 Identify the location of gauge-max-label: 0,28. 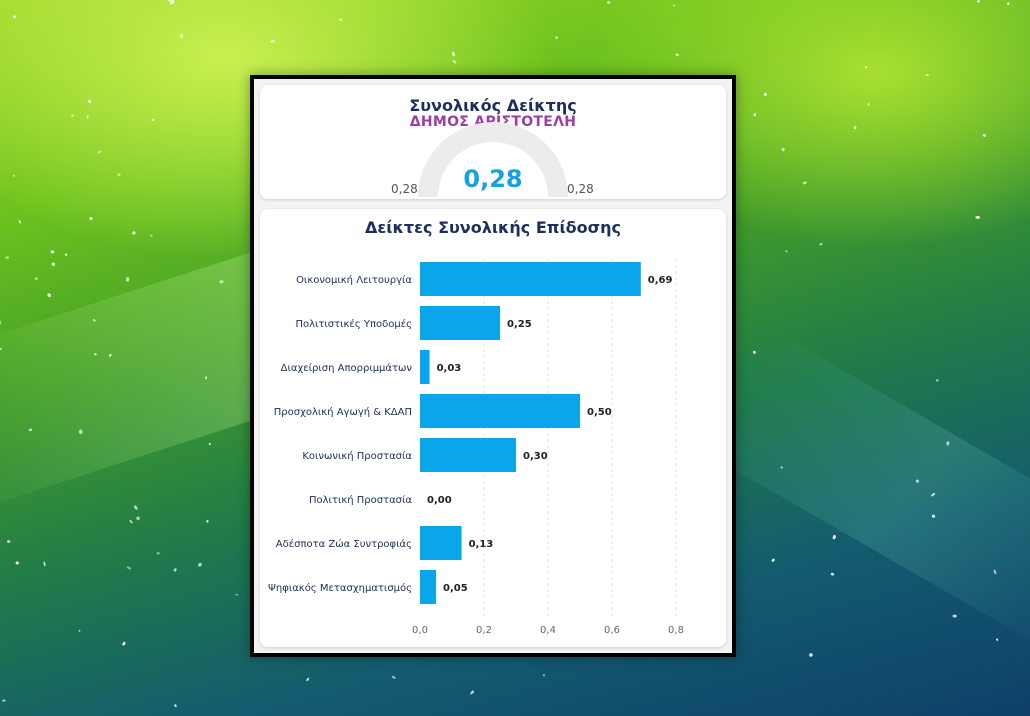
(580, 189).